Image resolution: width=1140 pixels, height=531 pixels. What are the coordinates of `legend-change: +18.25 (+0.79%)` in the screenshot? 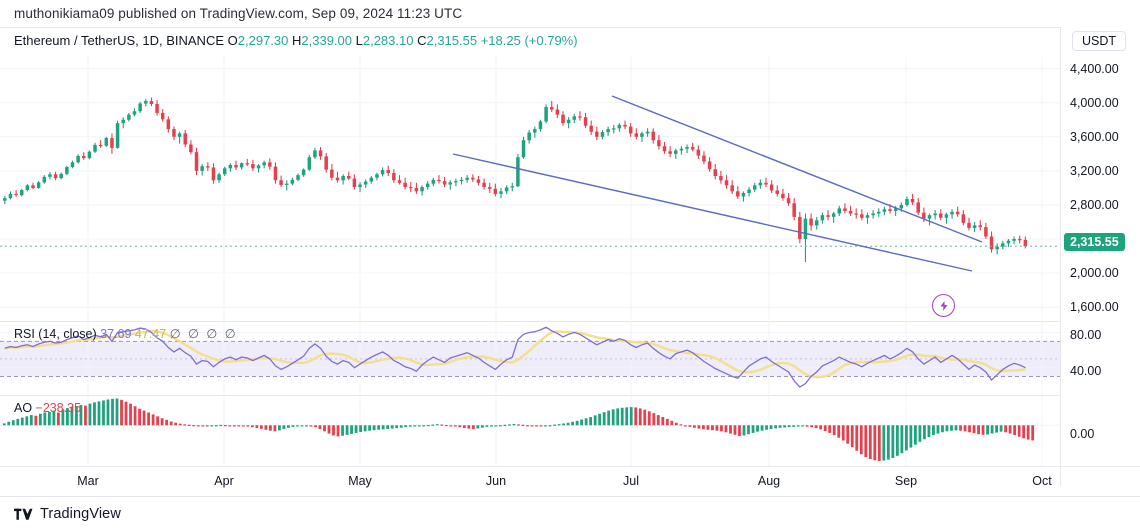 It's located at (529, 40).